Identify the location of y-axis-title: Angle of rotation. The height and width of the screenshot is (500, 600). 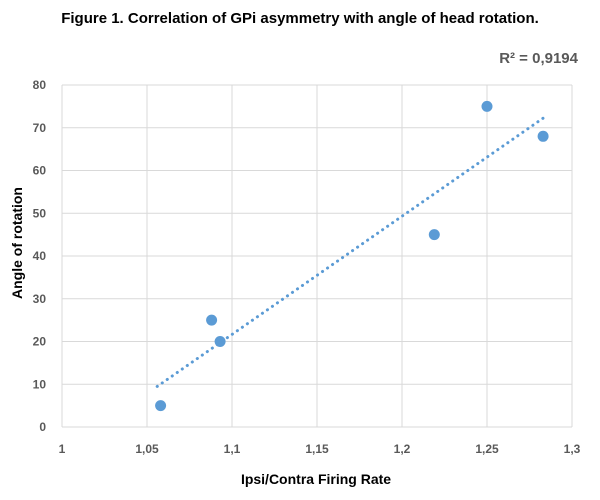
(17, 243).